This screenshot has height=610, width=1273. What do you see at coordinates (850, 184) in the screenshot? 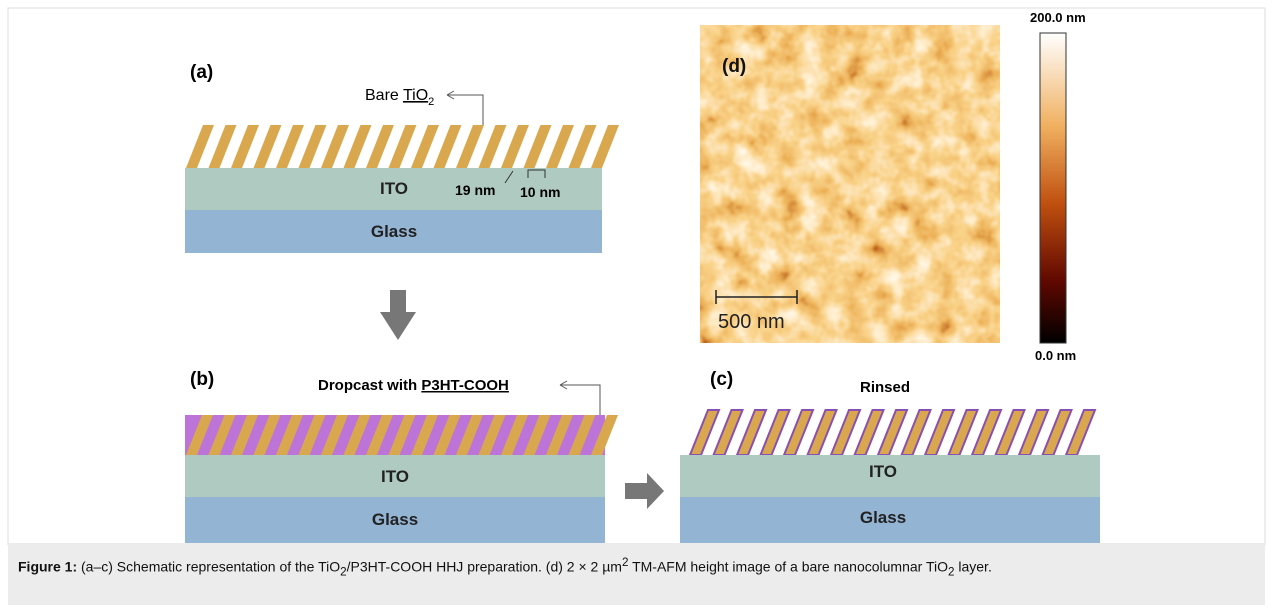
I see `afm-image` at bounding box center [850, 184].